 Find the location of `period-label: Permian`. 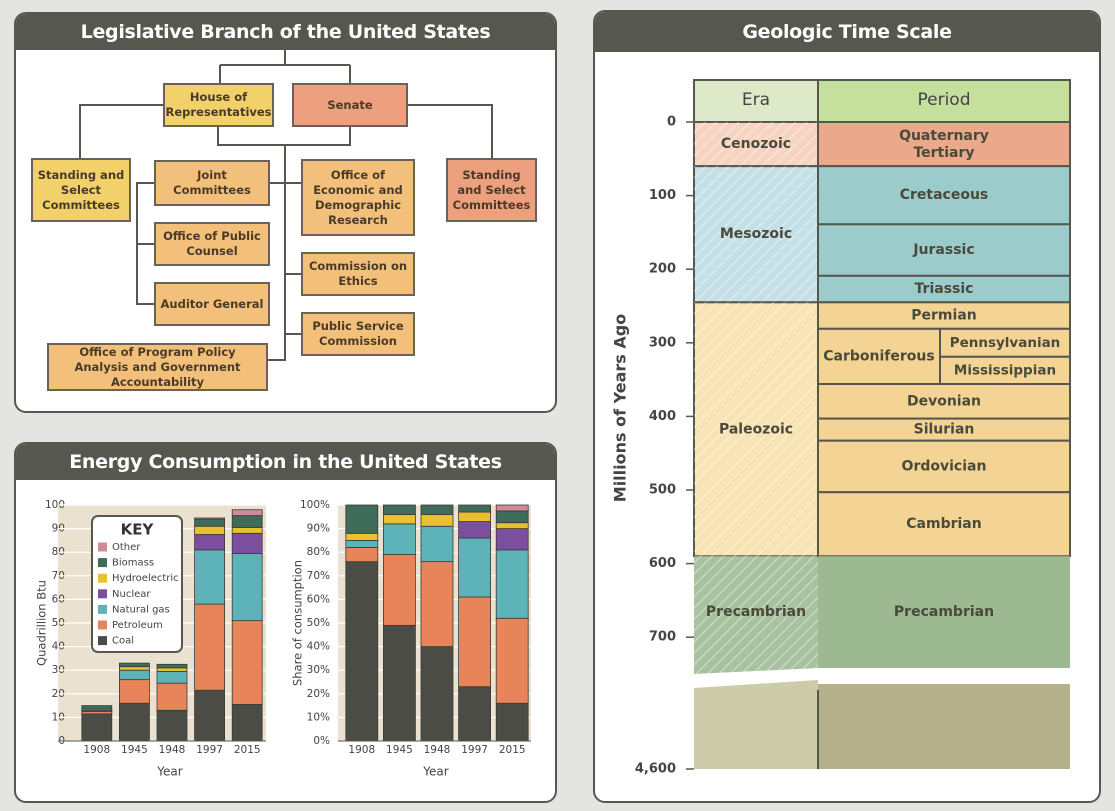

period-label: Permian is located at coordinates (943, 316).